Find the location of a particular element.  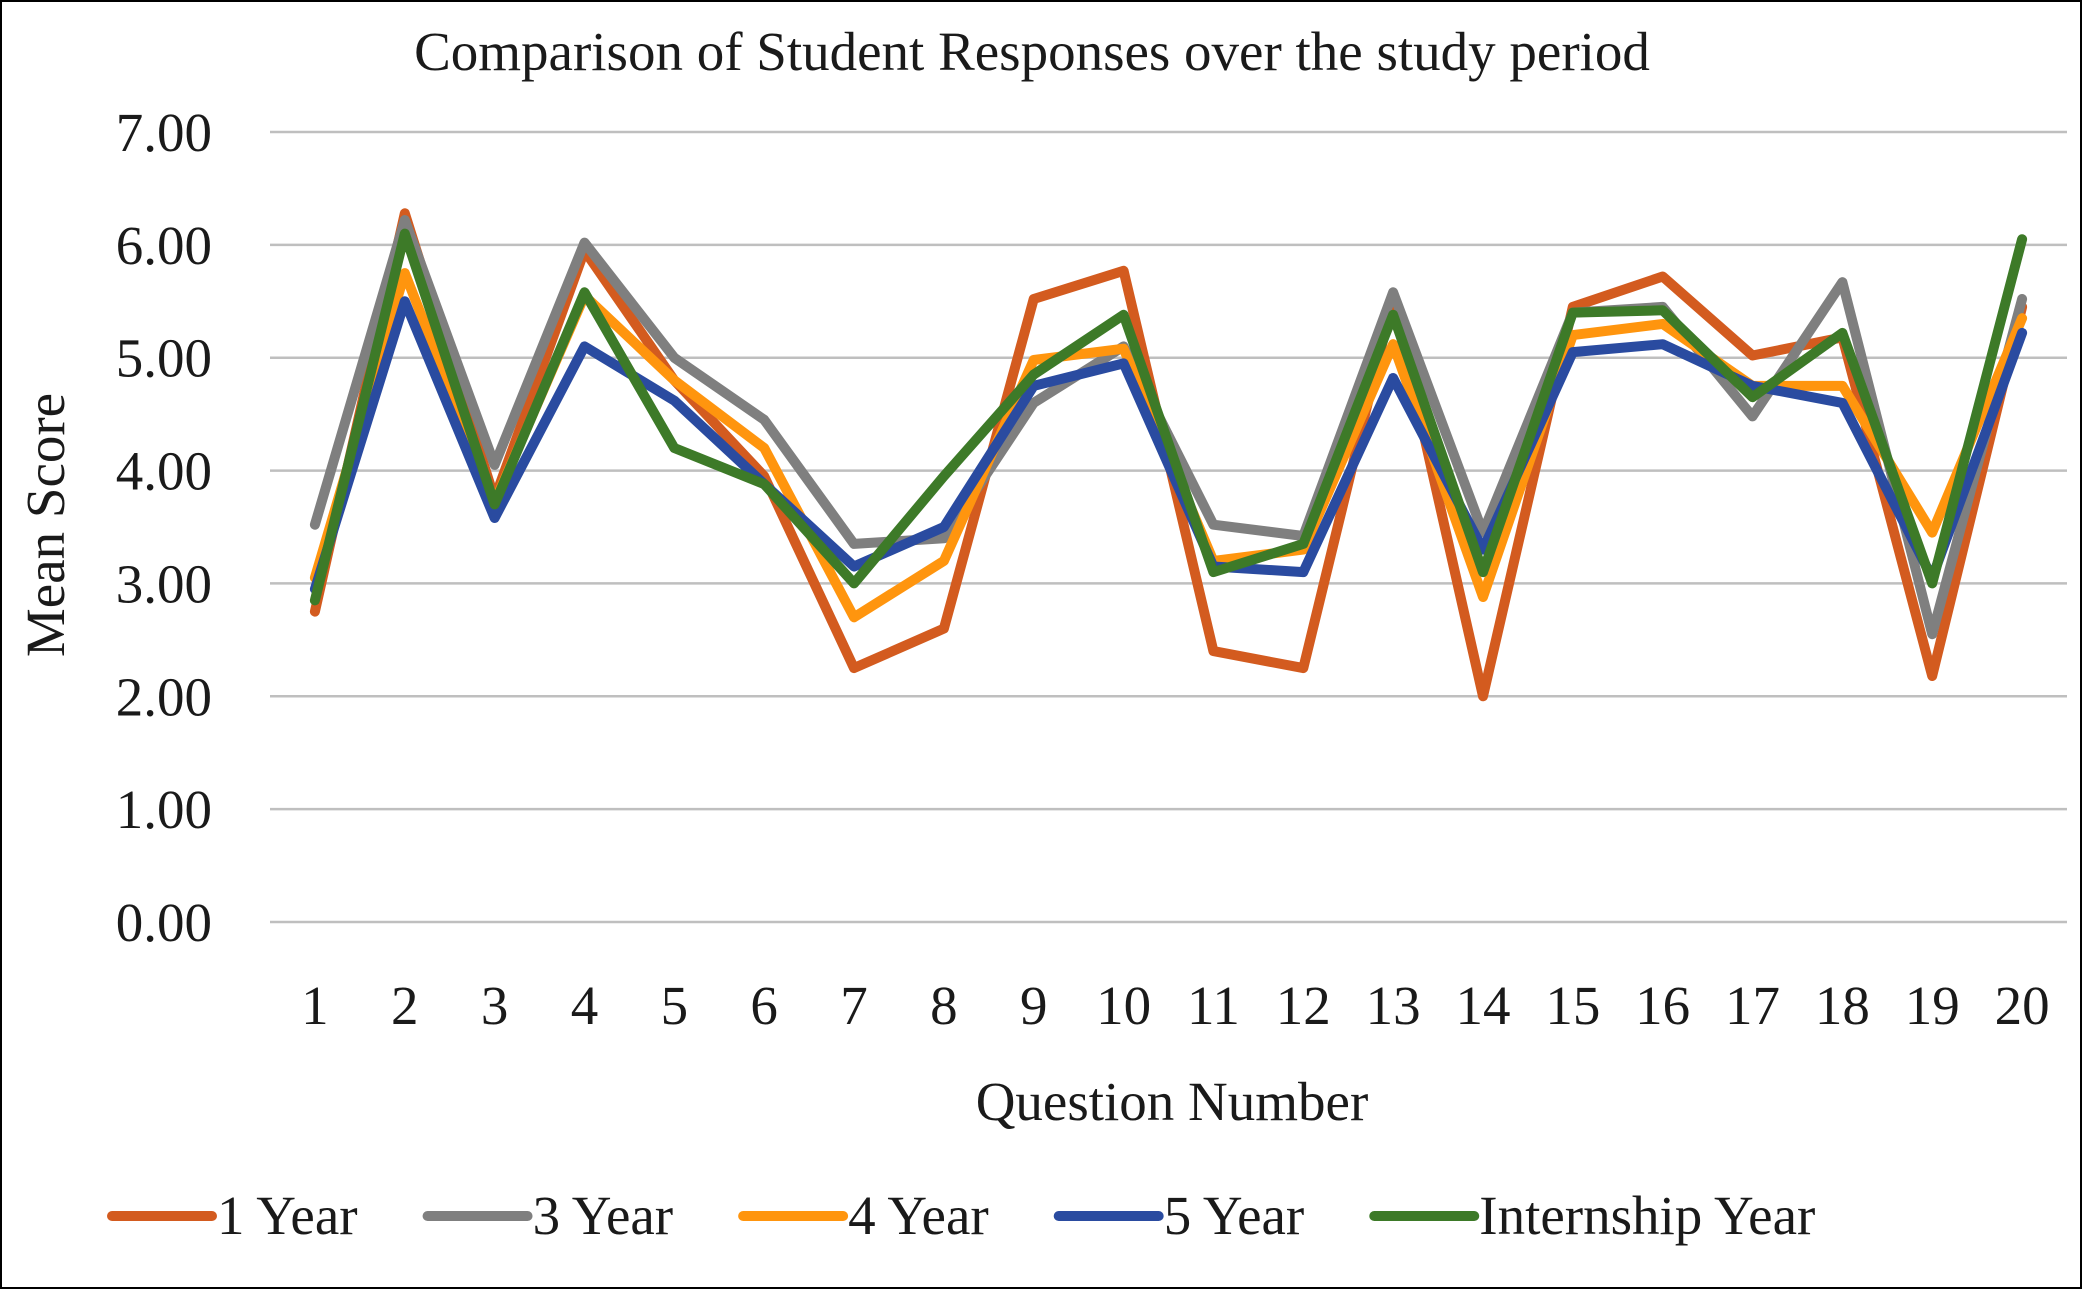

x-tick-label: 17 is located at coordinates (1752, 1005).